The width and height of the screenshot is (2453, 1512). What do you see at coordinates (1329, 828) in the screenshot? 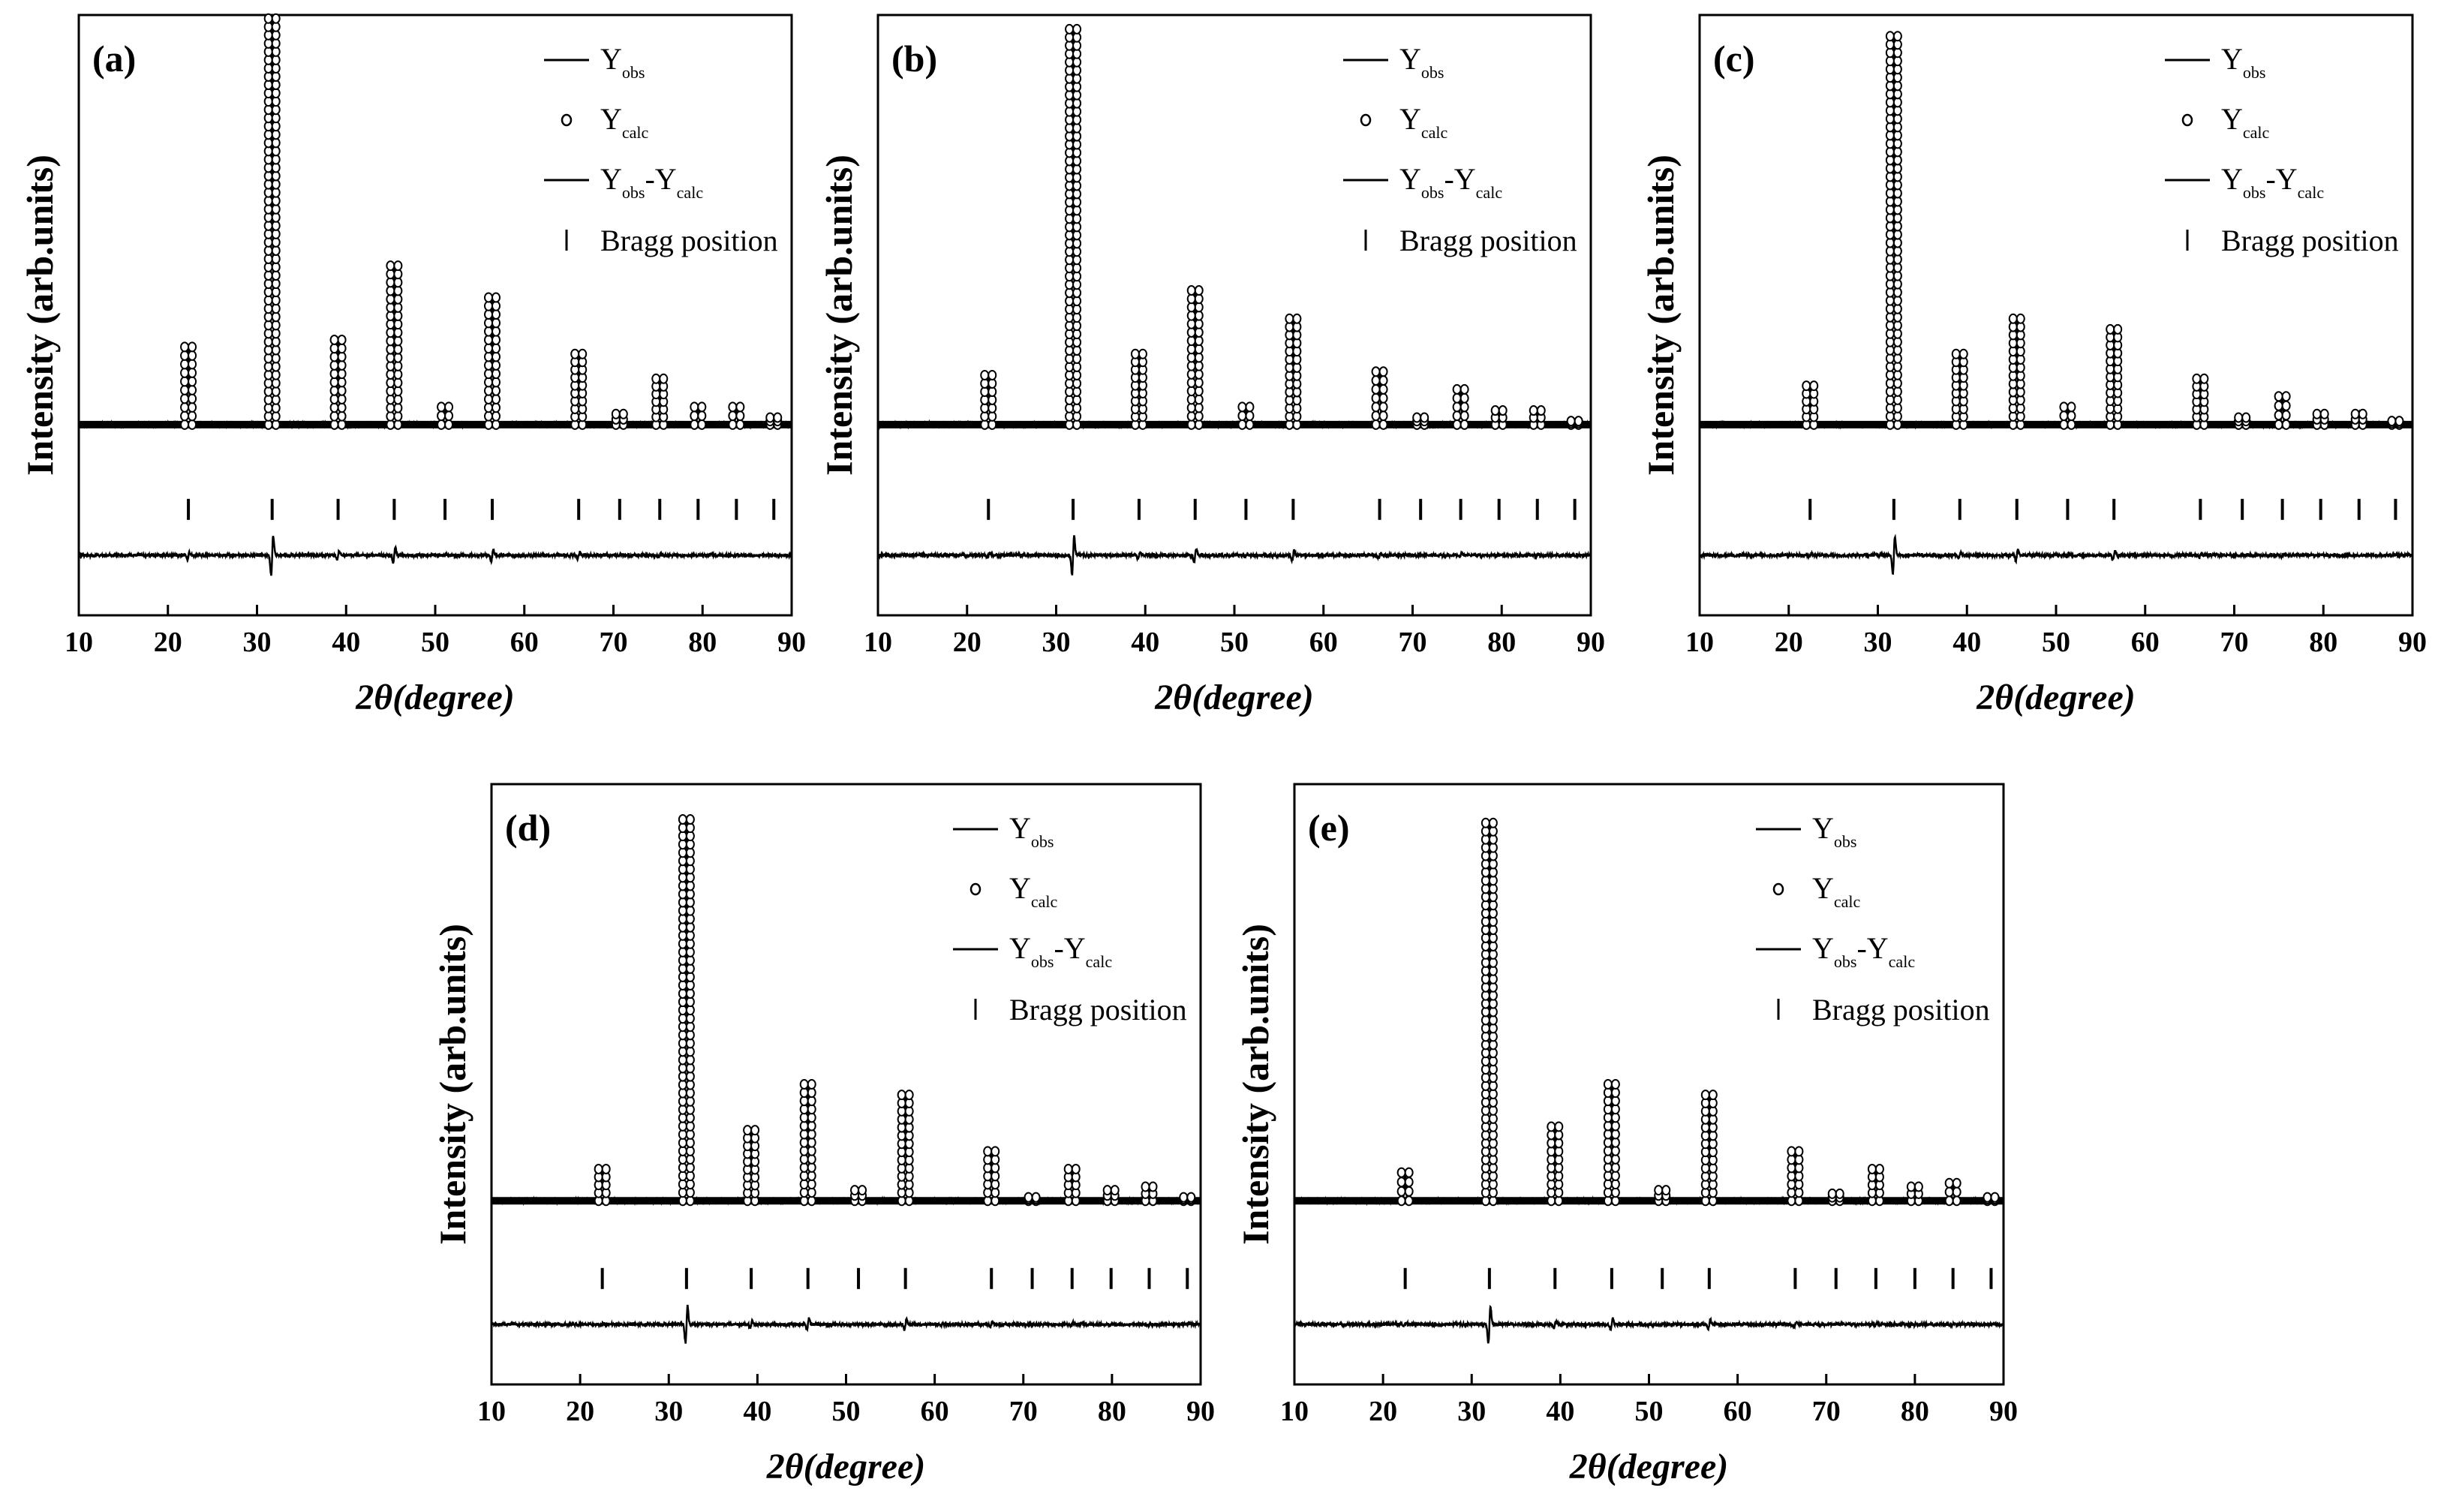
I see `panel-label: (e)` at bounding box center [1329, 828].